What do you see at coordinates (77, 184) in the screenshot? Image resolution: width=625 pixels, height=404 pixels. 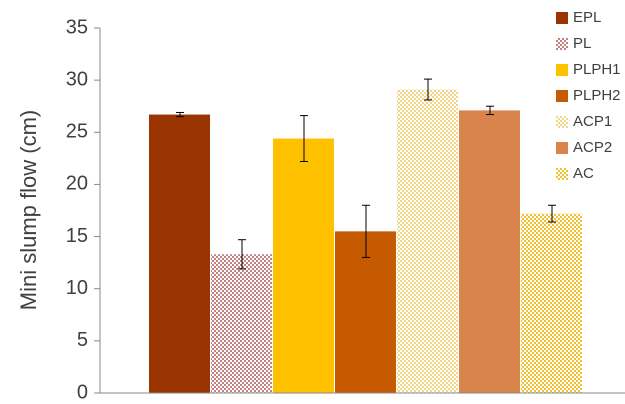 I see `y-tick-label: 20` at bounding box center [77, 184].